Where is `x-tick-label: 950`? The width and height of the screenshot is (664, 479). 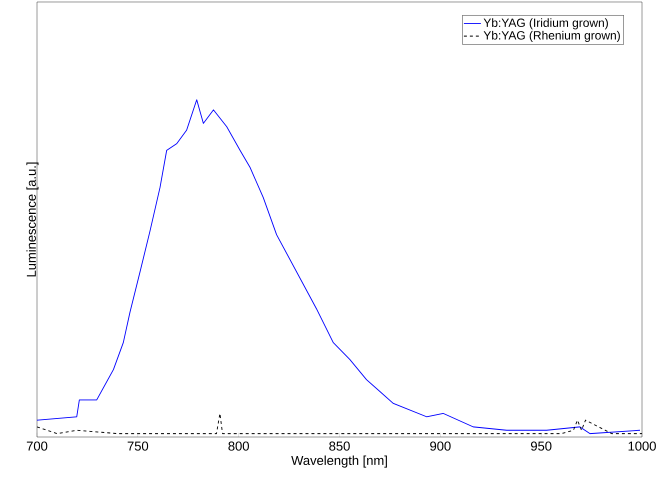
x-tick-label: 950 is located at coordinates (541, 446).